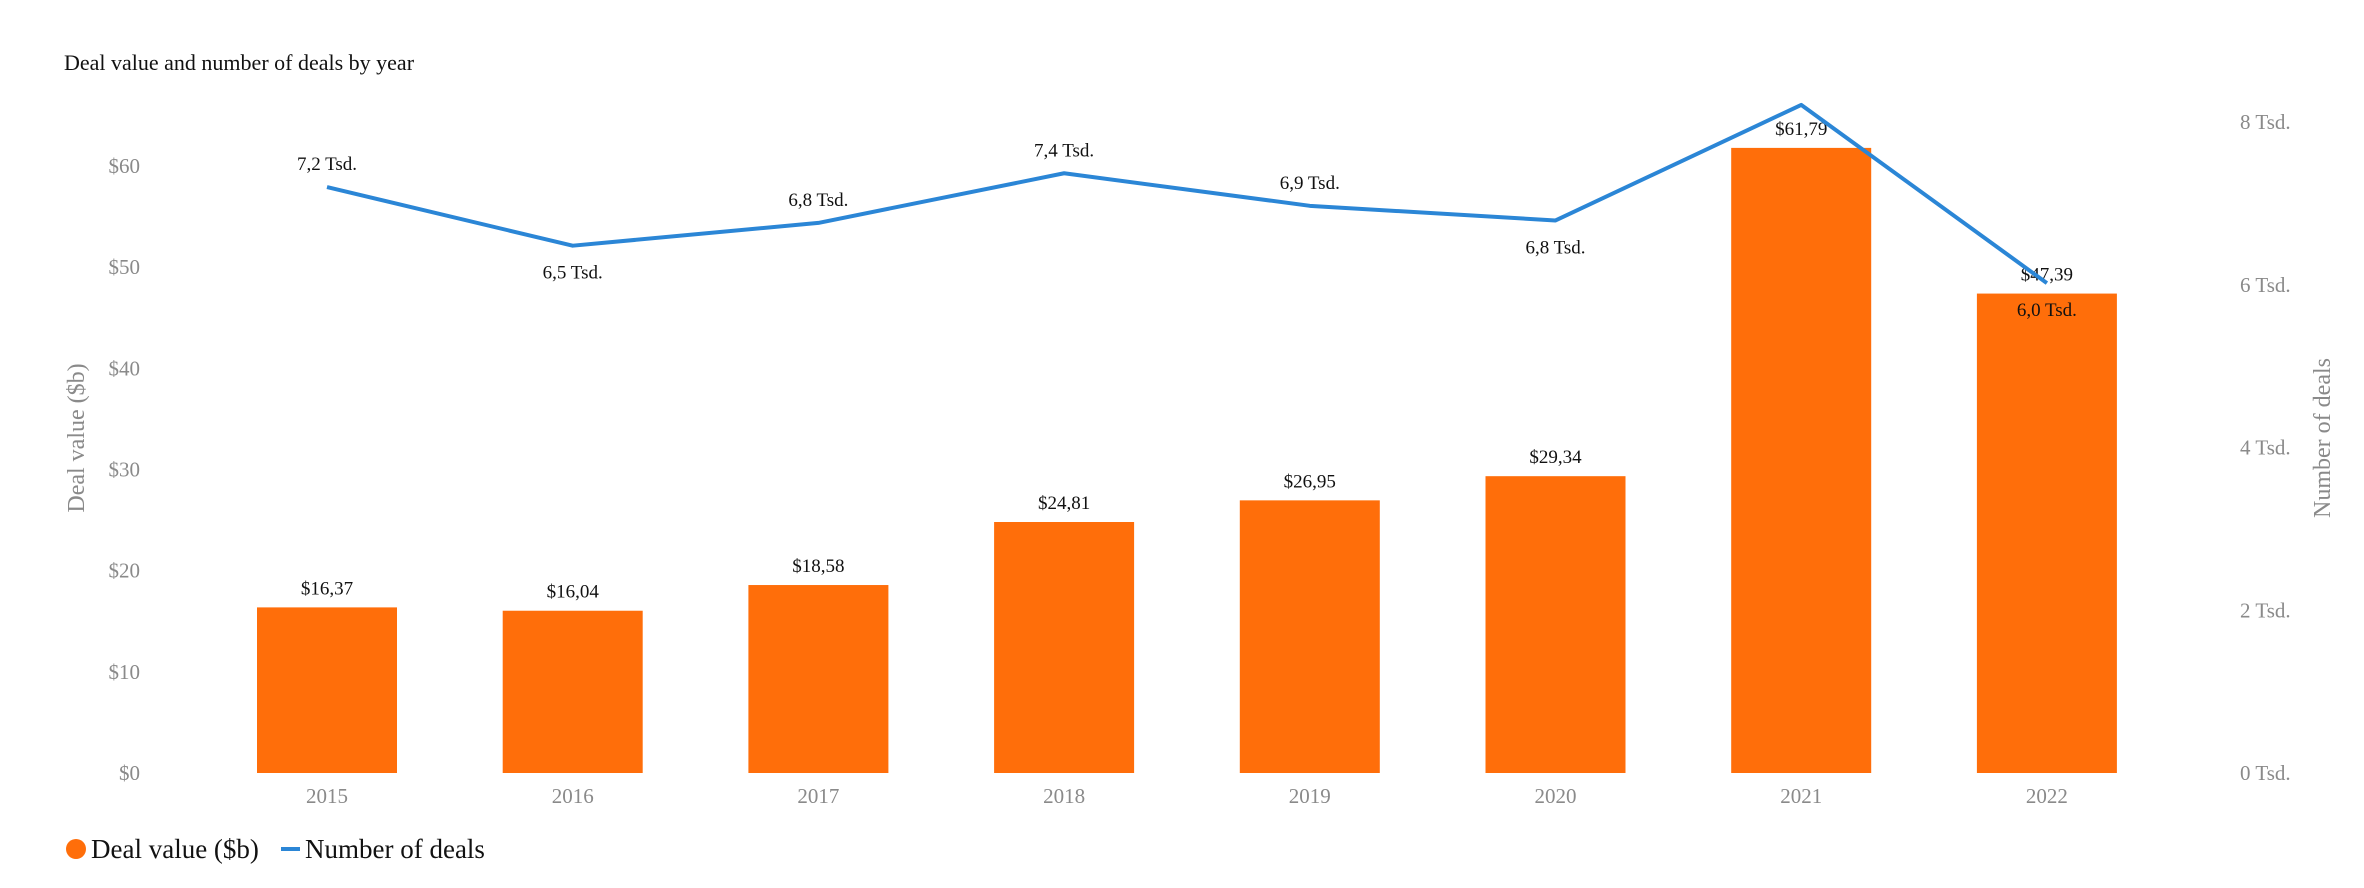 The width and height of the screenshot is (2364, 888). I want to click on bar-value-label: $29,34, so click(1555, 457).